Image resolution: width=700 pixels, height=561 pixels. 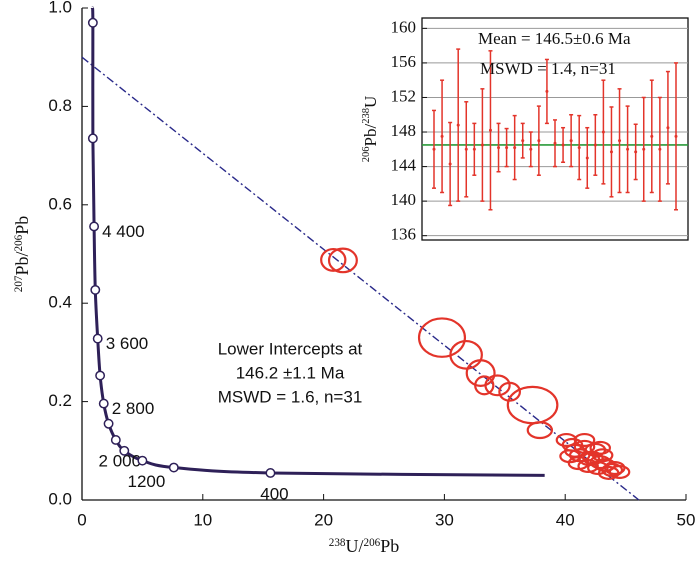 What do you see at coordinates (274, 493) in the screenshot?
I see `age-label: 400` at bounding box center [274, 493].